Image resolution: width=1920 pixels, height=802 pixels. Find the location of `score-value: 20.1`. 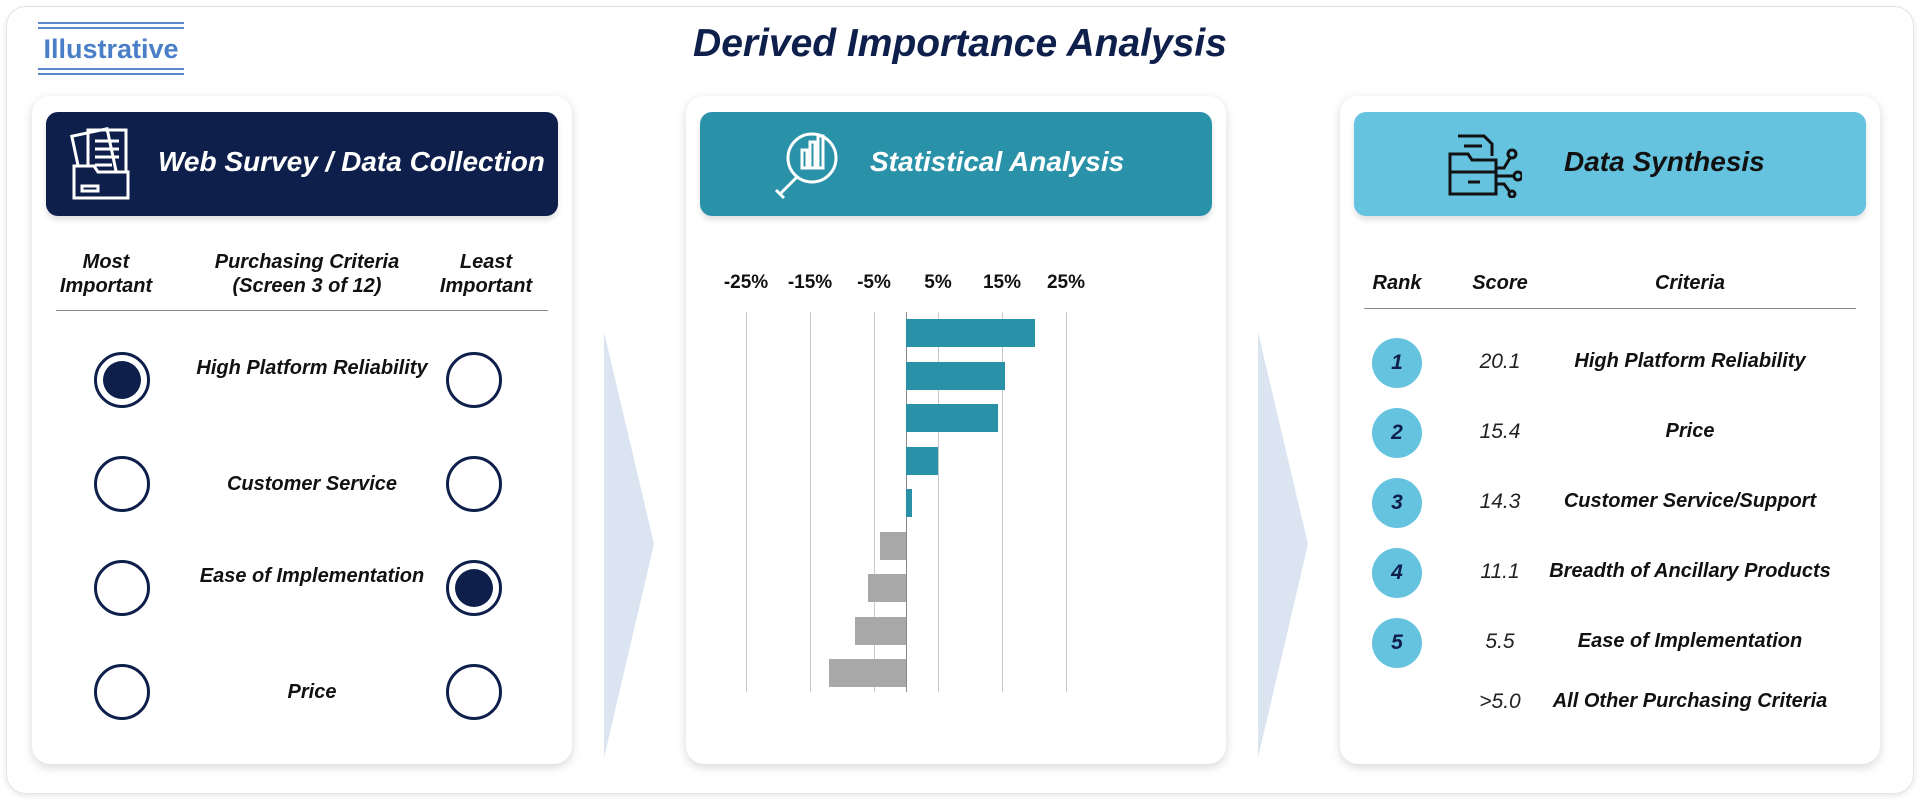

score-value: 20.1 is located at coordinates (1500, 361).